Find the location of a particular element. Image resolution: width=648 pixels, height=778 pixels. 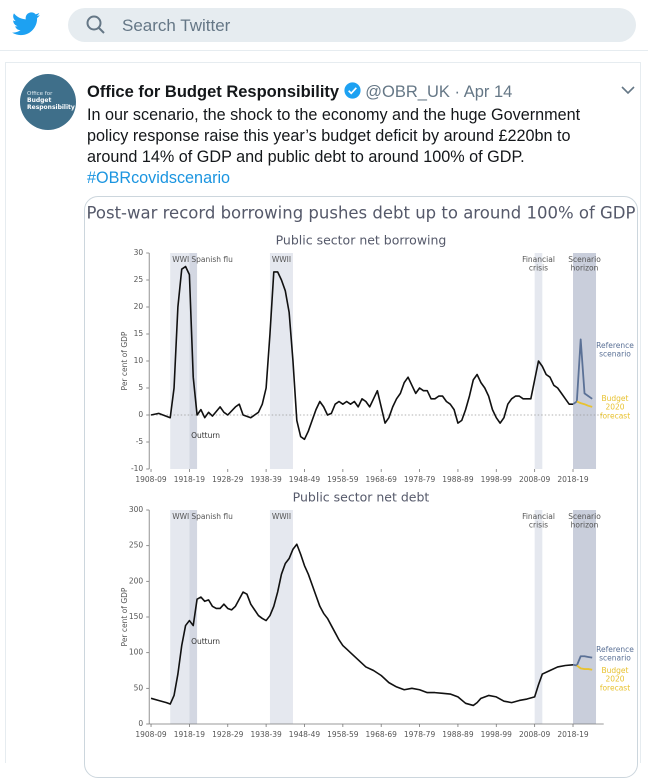

y-tick-label: 150 is located at coordinates (136, 616).